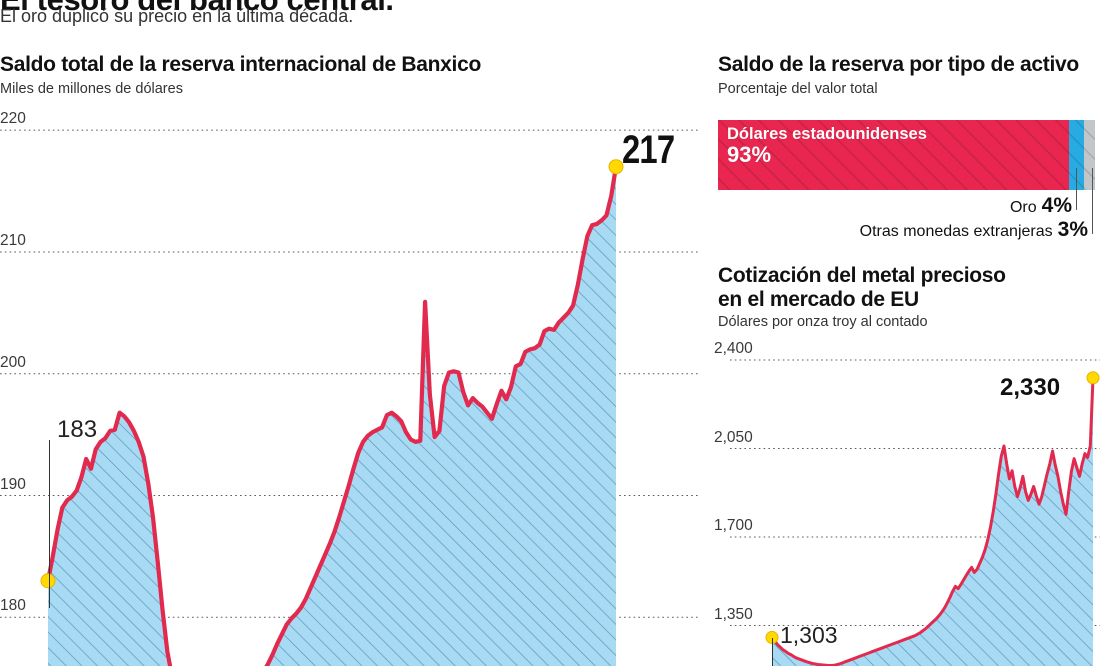  I want to click on gold-axis-tick: 2,400, so click(733, 349).